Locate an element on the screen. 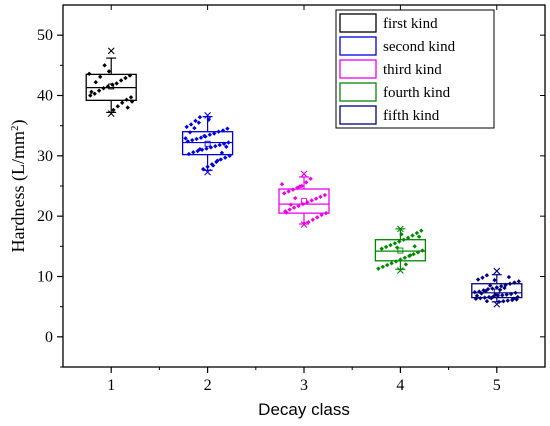 The width and height of the screenshot is (550, 426). mean-marker is located at coordinates (207, 143).